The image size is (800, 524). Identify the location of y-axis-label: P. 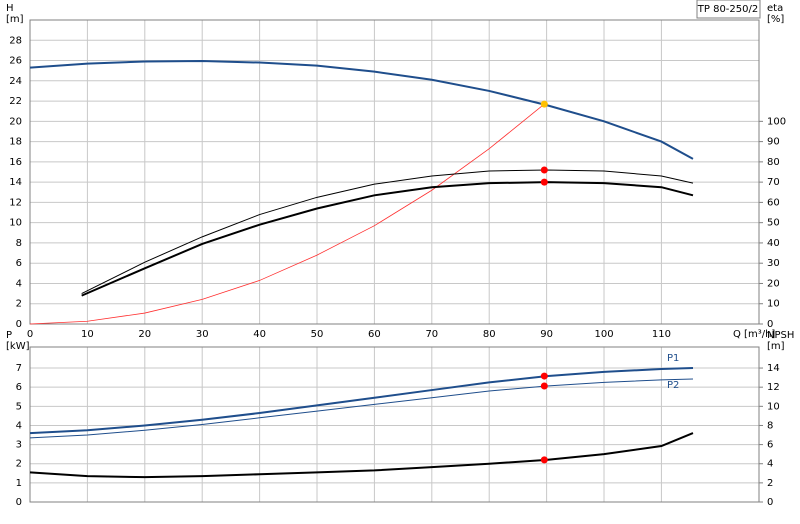
(9, 335).